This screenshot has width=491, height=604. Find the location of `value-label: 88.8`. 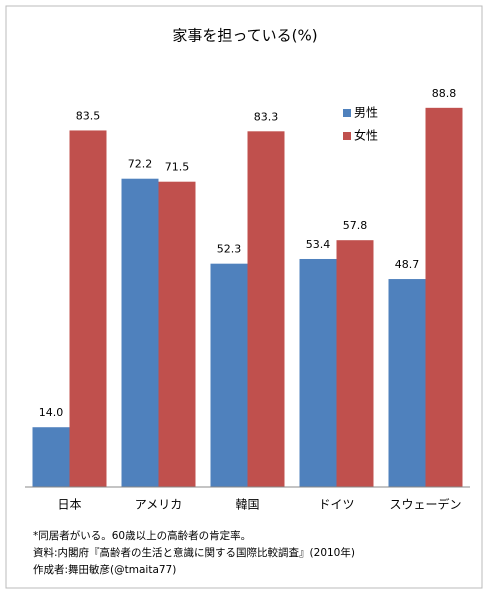

value-label: 88.8 is located at coordinates (444, 93).